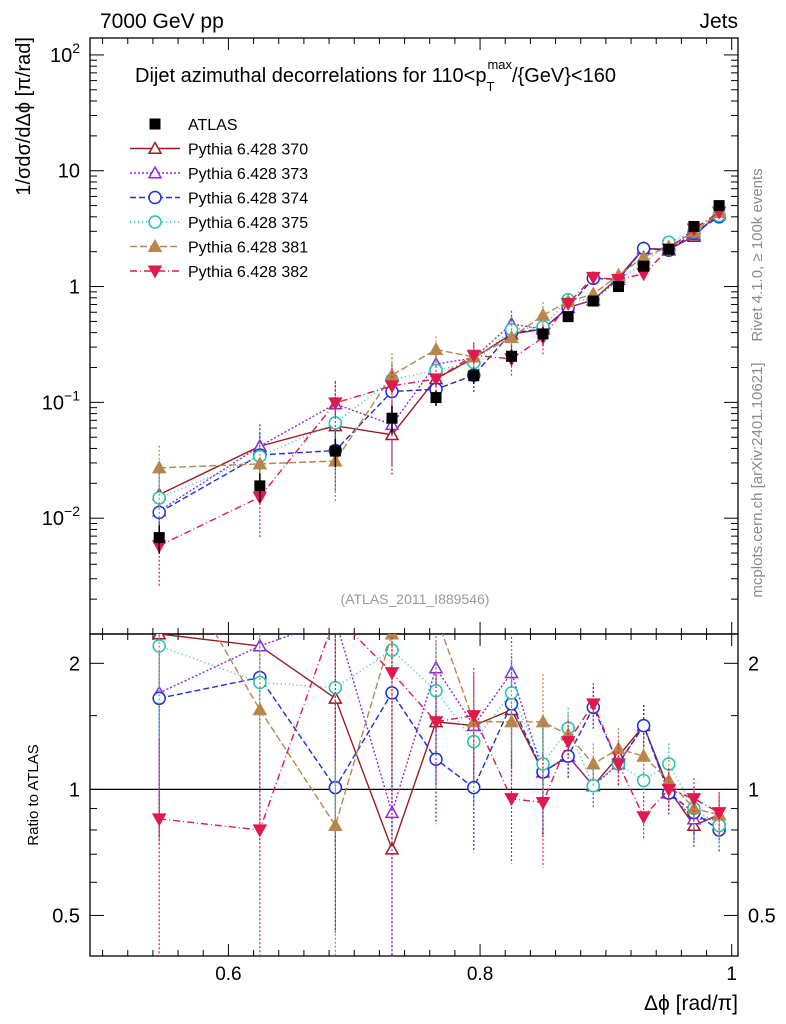 The image size is (786, 1024). I want to click on legend-entry-3: Pythia 6.428 375, so click(219, 223).